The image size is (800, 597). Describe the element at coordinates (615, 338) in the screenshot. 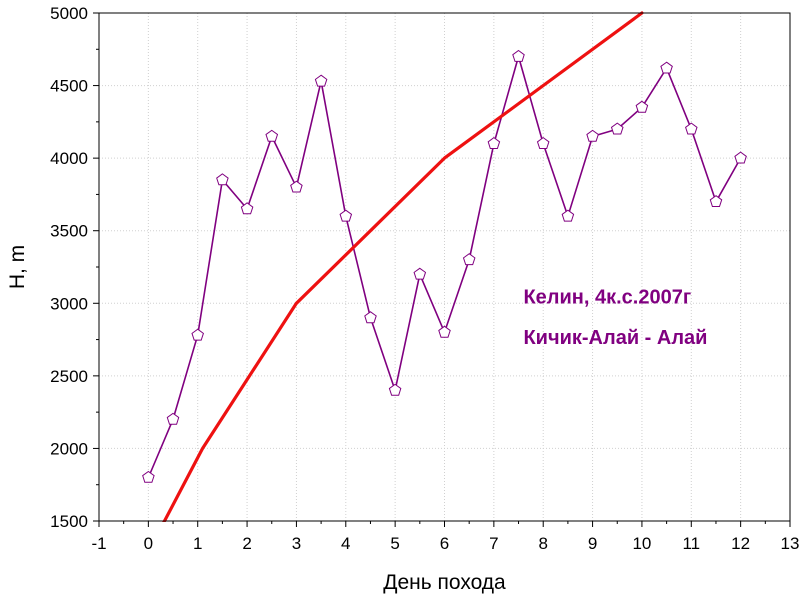

I see `annotation-route-name: Кичик-Алай - Алай` at that location.